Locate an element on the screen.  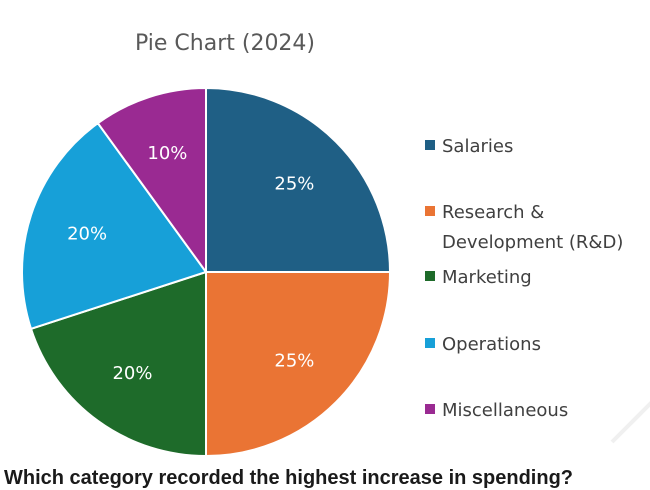
legend-item: Research & Development (R&D) is located at coordinates (524, 227).